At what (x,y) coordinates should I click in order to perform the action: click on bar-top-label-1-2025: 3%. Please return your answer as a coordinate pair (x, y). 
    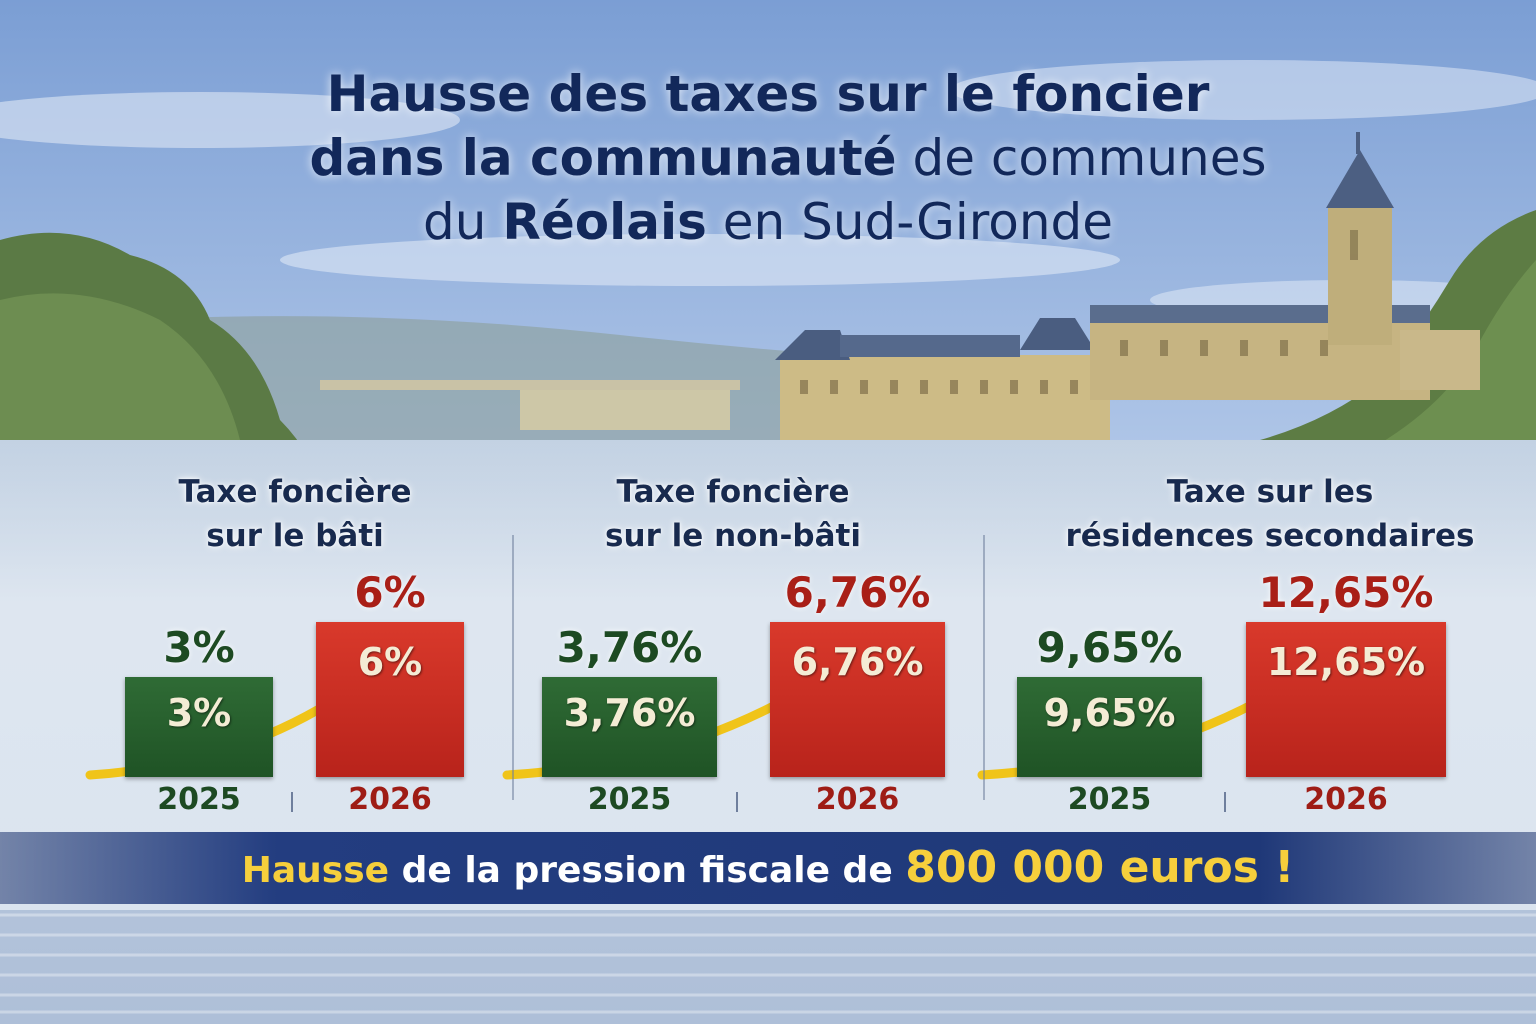
    Looking at the image, I should click on (199, 647).